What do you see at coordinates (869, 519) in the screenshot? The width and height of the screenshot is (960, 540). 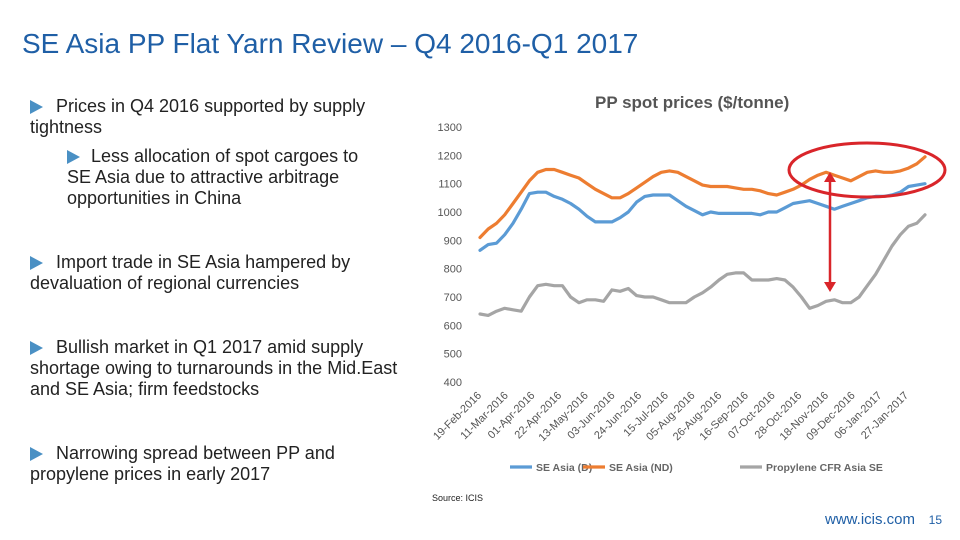 I see `footer-url: www.icis.com` at bounding box center [869, 519].